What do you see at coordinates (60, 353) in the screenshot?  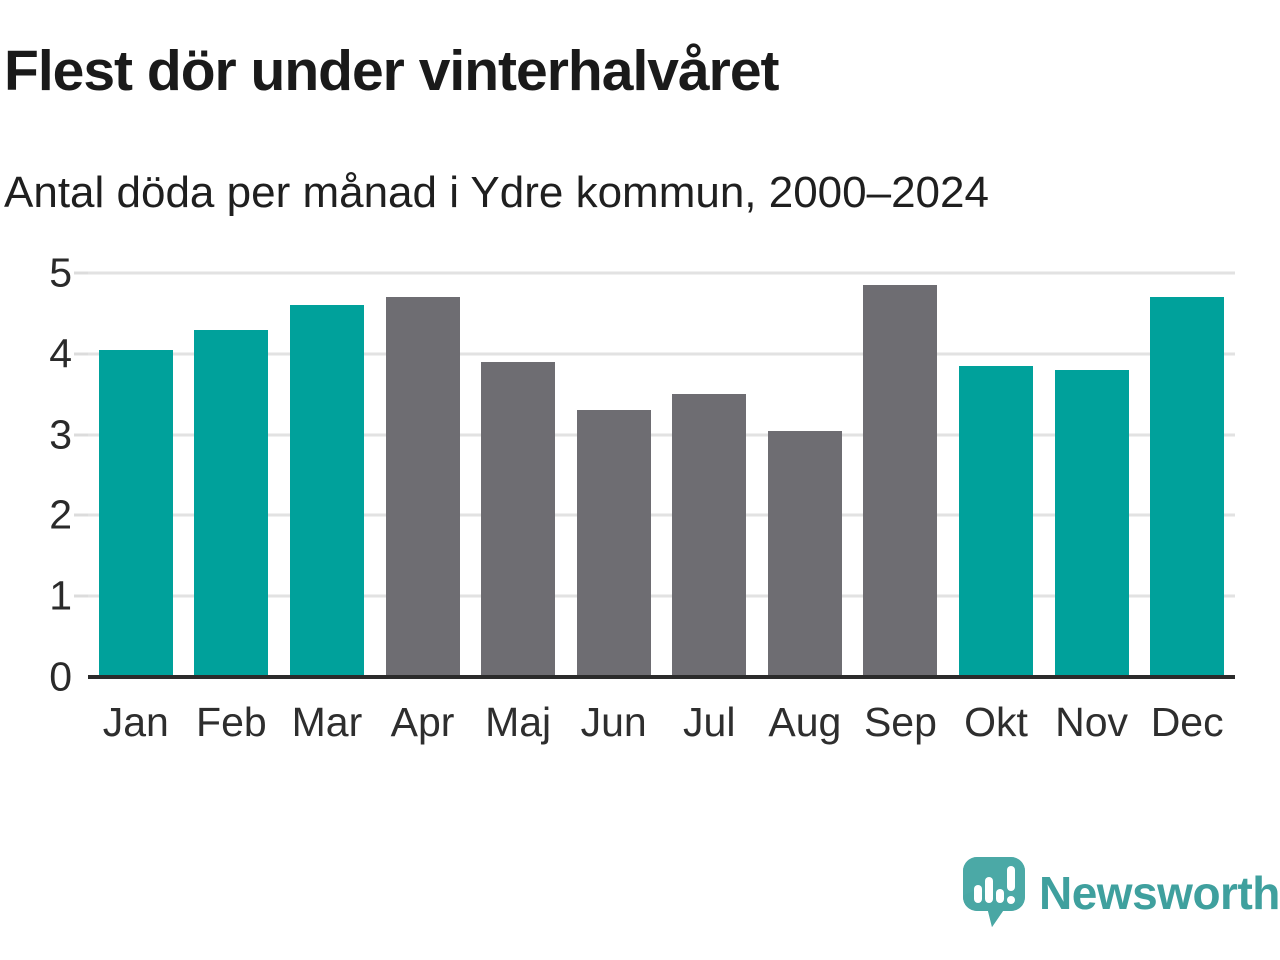 I see `y-axis-tick-label-4: 4` at bounding box center [60, 353].